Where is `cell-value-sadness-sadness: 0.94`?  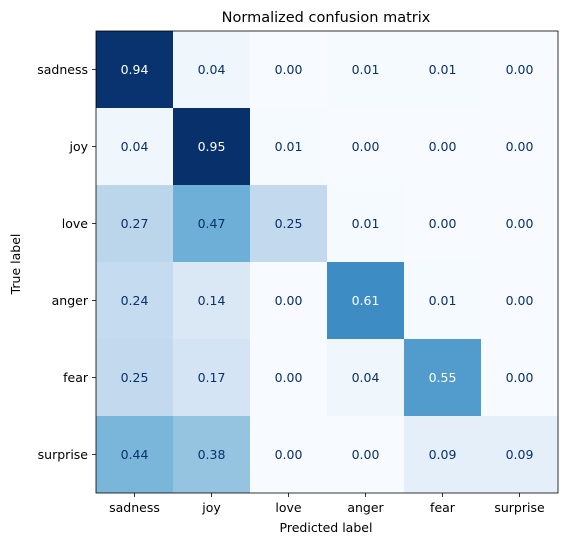 cell-value-sadness-sadness: 0.94 is located at coordinates (135, 69).